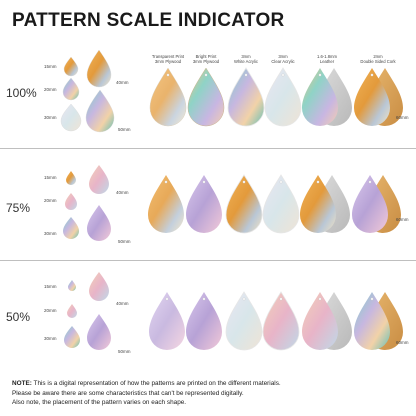 This screenshot has width=416, height=416. What do you see at coordinates (246, 59) in the screenshot?
I see `column-label-white-acrylic: 3mm White Acrylic` at bounding box center [246, 59].